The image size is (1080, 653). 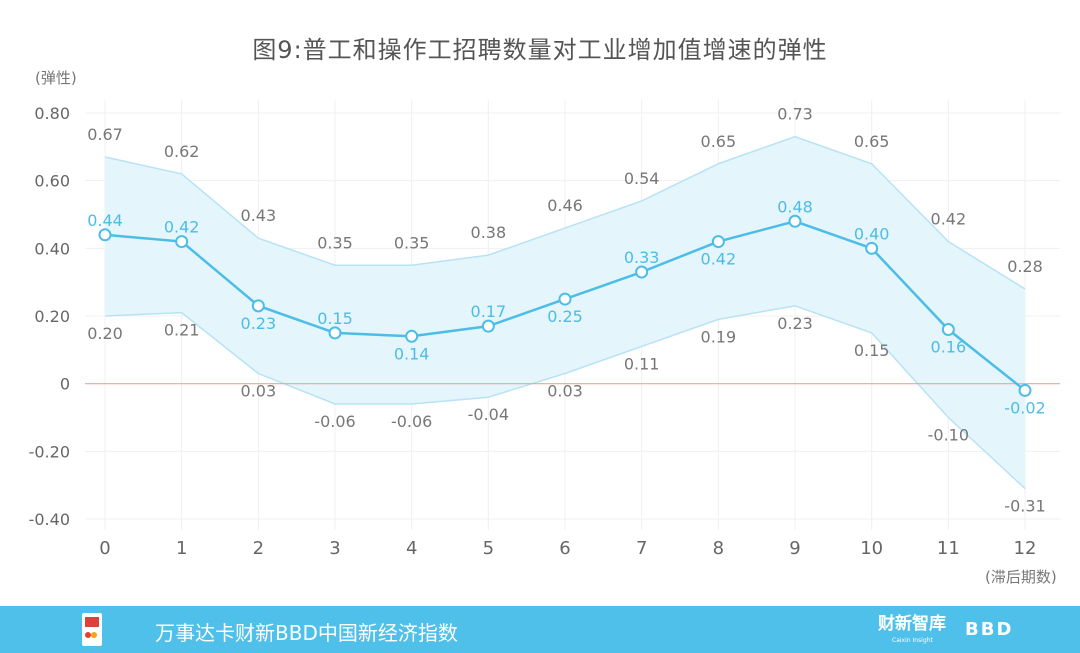 I want to click on lower-bound-label: 0.11, so click(x=642, y=363).